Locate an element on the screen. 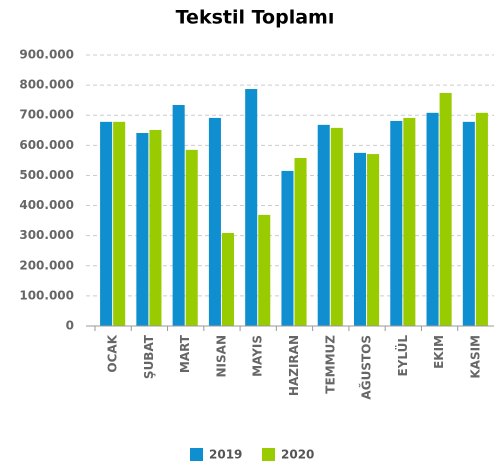 The image size is (494, 468). x-tick-label: OCAK is located at coordinates (113, 353).